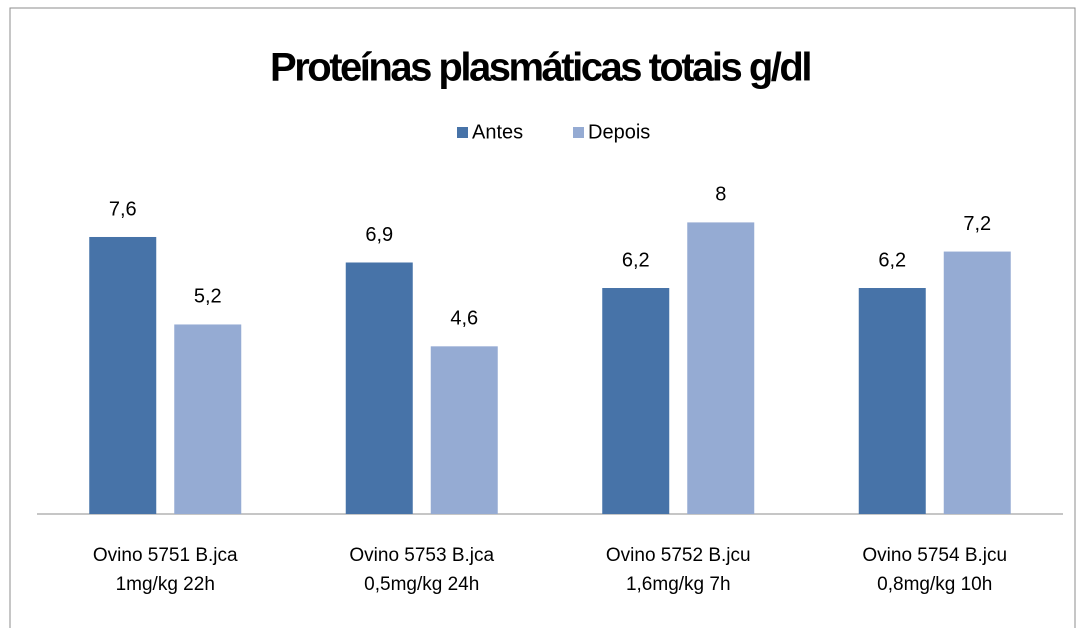  I want to click on x-tick-label-line: 1,6mg/kg 7h, so click(678, 584).